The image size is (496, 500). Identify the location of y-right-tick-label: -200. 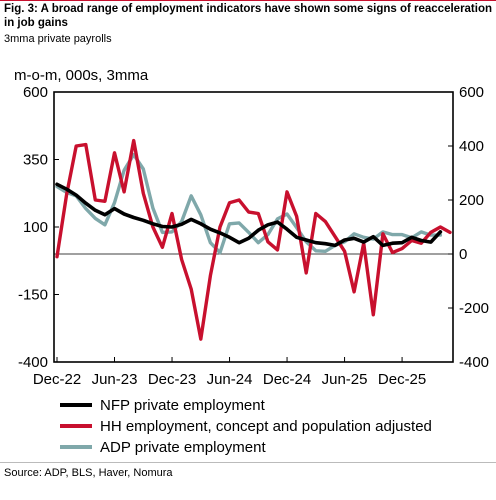
(474, 308).